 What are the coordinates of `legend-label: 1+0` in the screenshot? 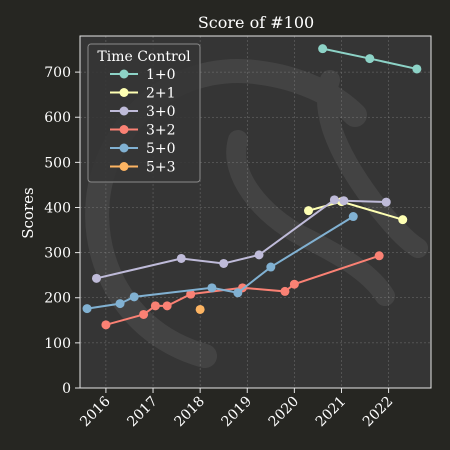 It's located at (161, 75).